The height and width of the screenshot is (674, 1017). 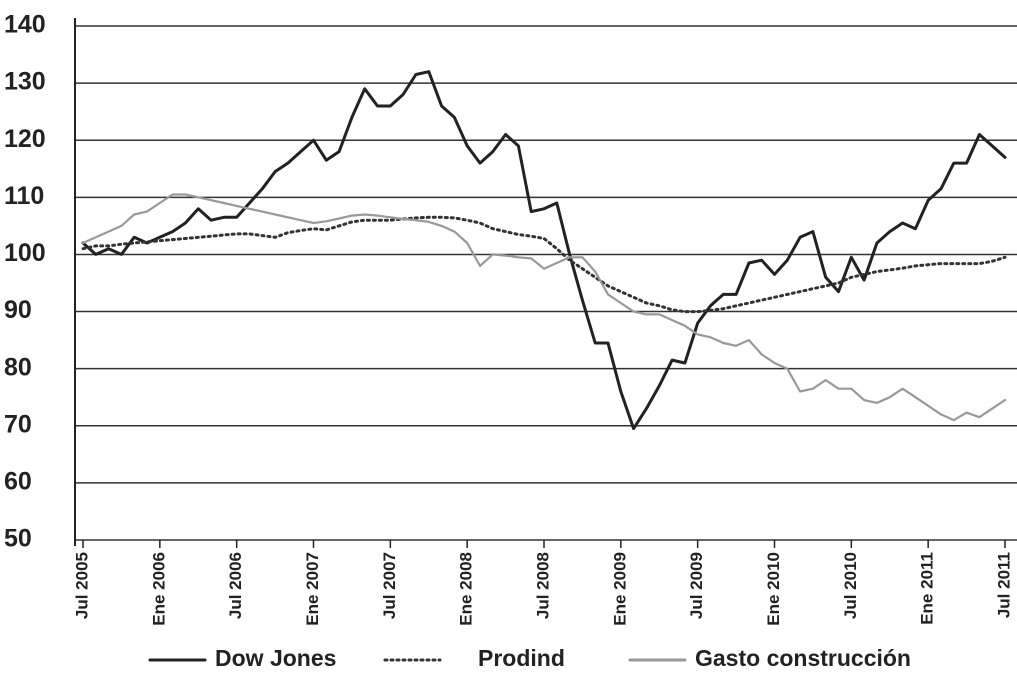 I want to click on x-tick-label: Ene 2008, so click(x=466, y=589).